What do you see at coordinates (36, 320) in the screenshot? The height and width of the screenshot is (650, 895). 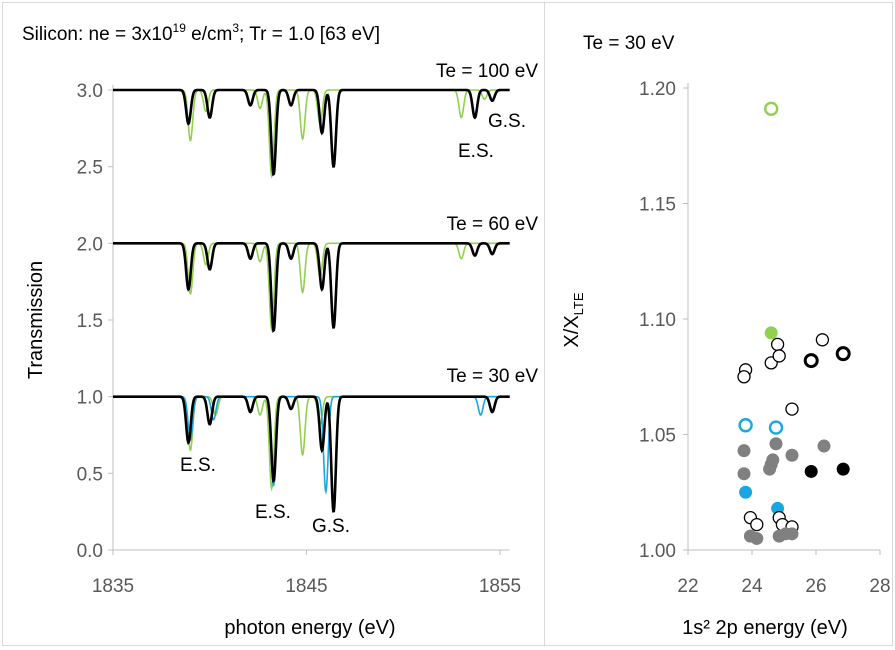 I see `left-y-axis-title: Transmission` at bounding box center [36, 320].